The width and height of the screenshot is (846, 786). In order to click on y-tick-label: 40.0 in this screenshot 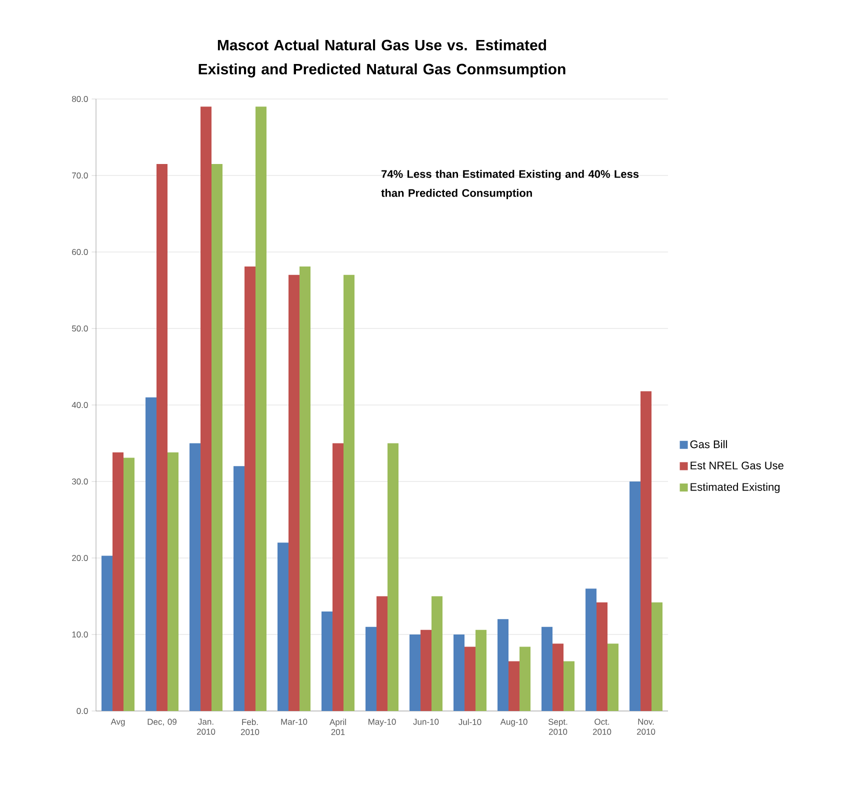, I will do `click(80, 405)`.